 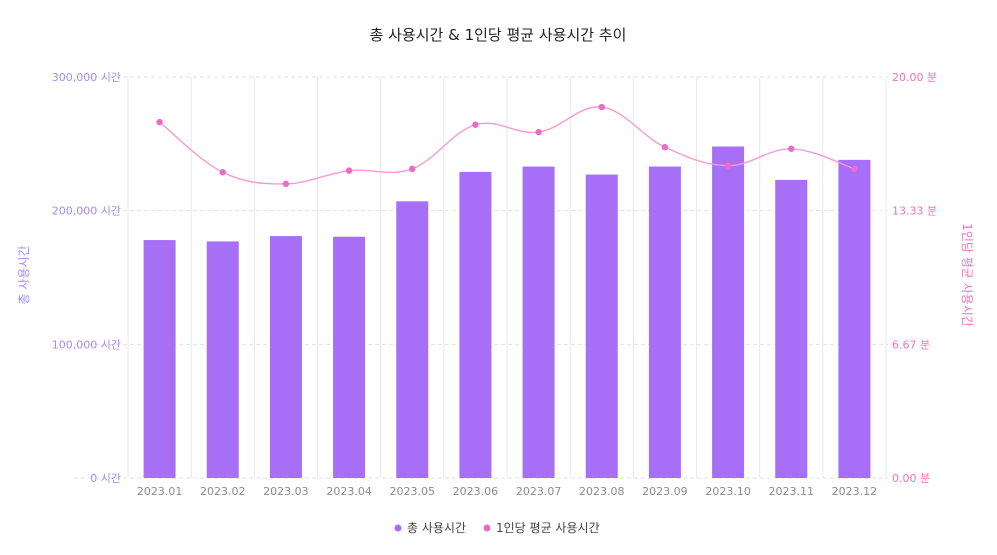 I want to click on x-axis-tick-label: 2023.05, so click(x=413, y=491).